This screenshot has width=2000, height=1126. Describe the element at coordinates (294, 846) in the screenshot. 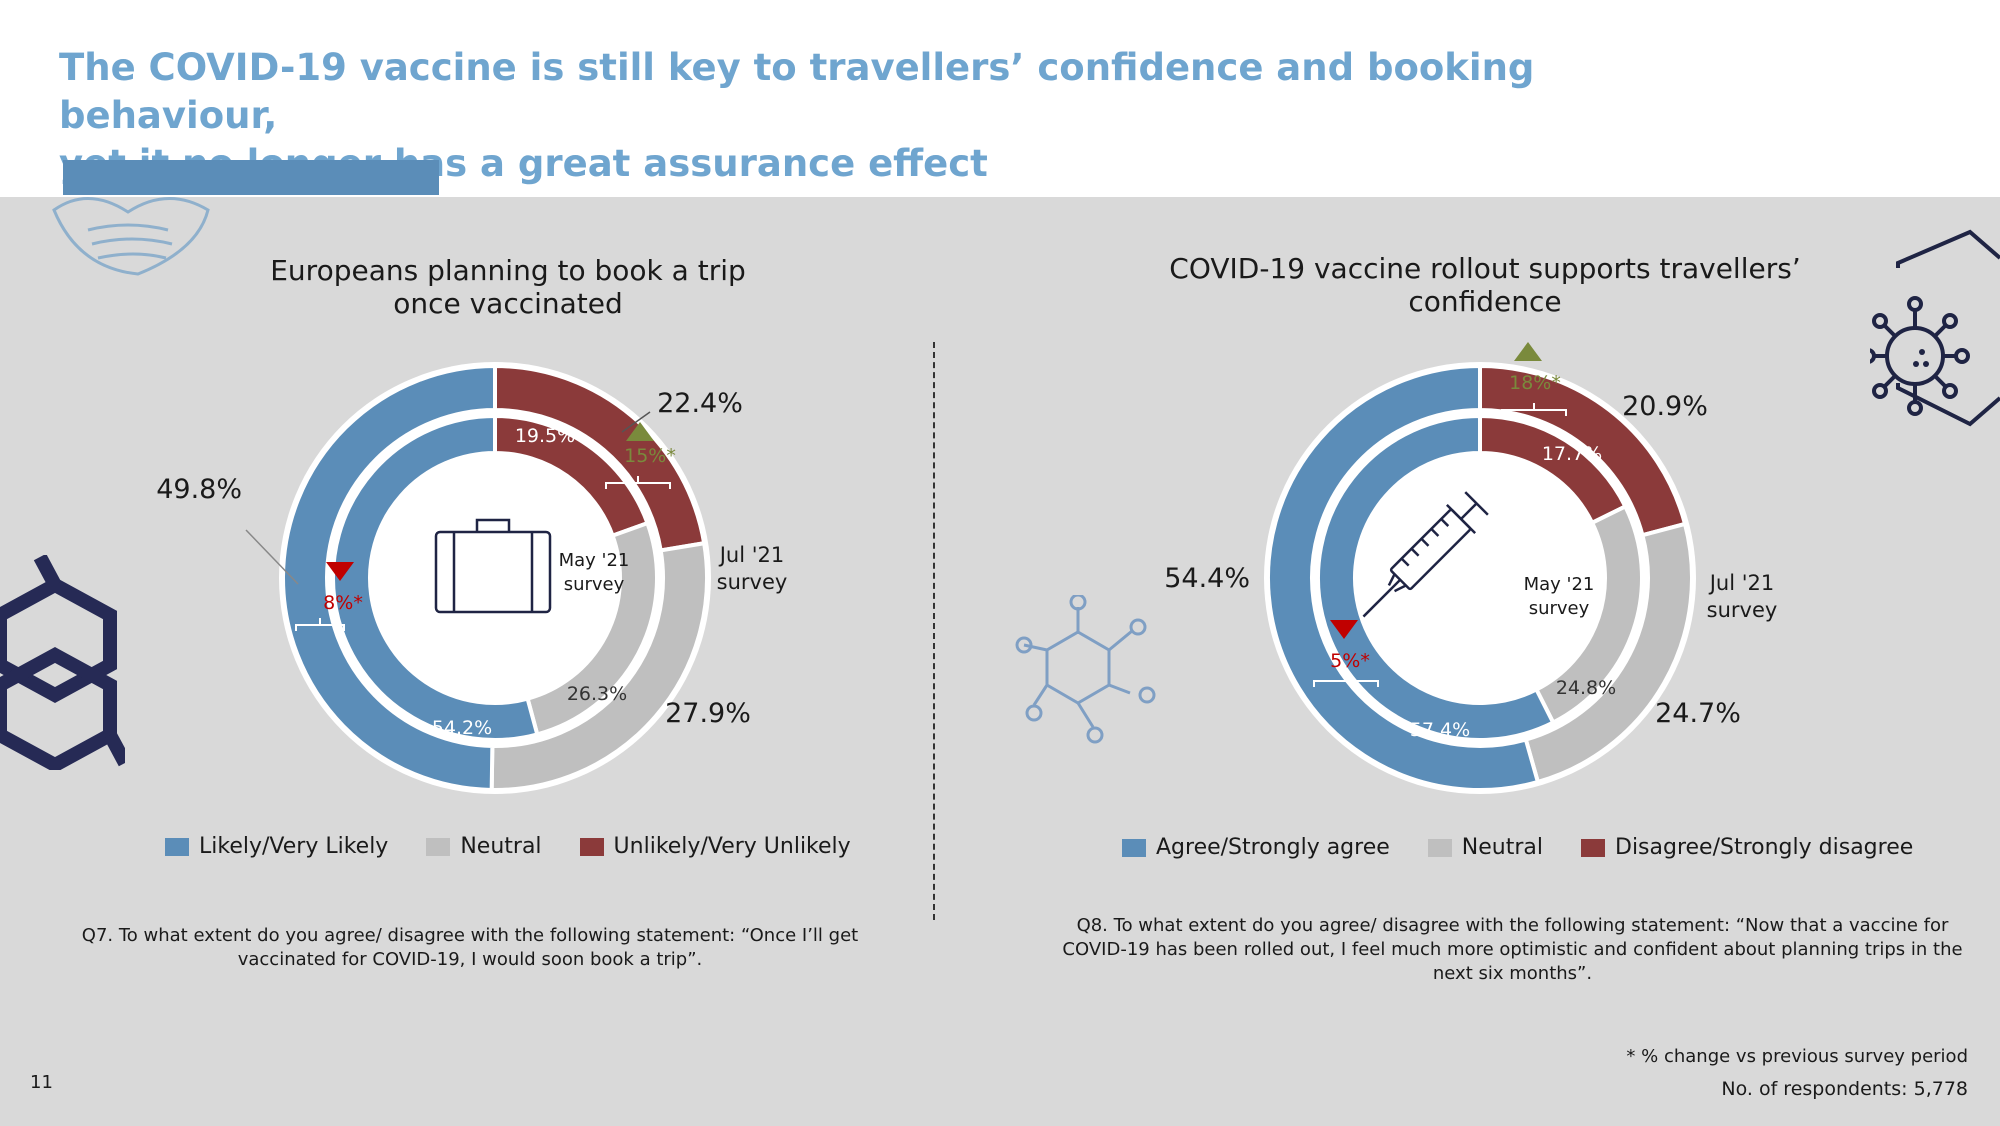

I see `legend-label: Likely/Very Likely` at that location.